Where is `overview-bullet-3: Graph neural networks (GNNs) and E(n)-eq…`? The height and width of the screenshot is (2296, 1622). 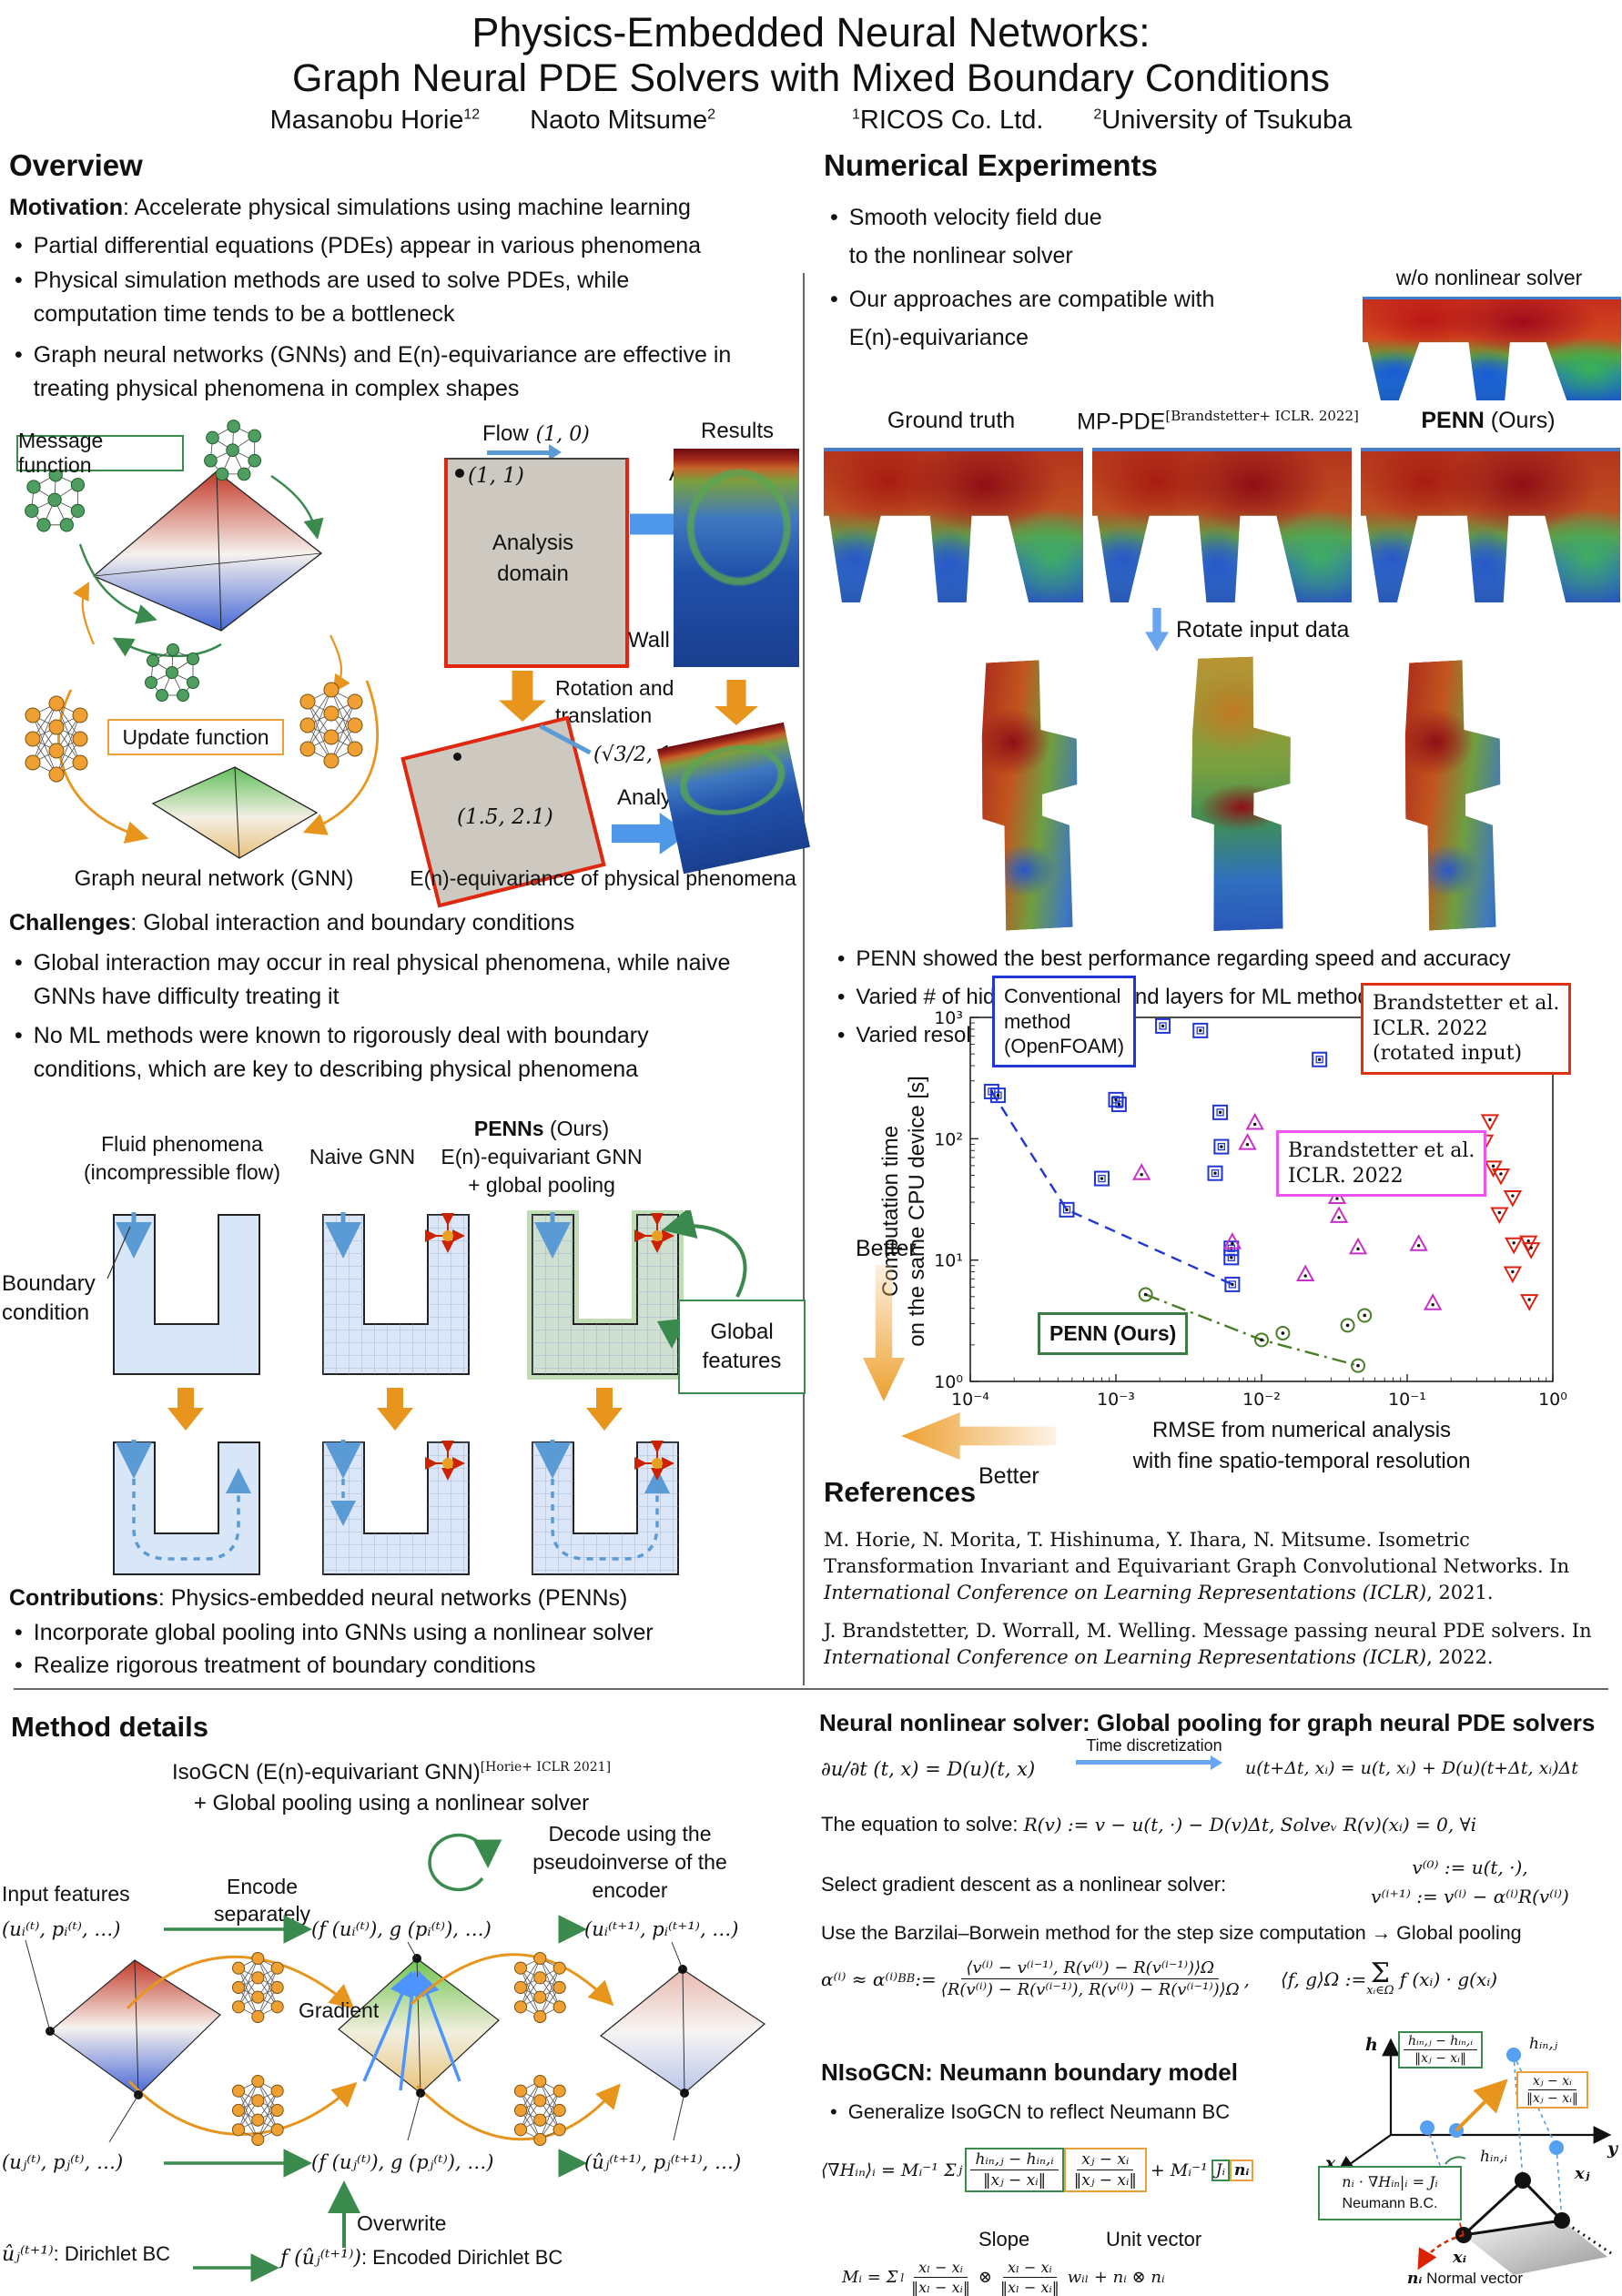 overview-bullet-3: Graph neural networks (GNNs) and E(n)-eq… is located at coordinates (388, 373).